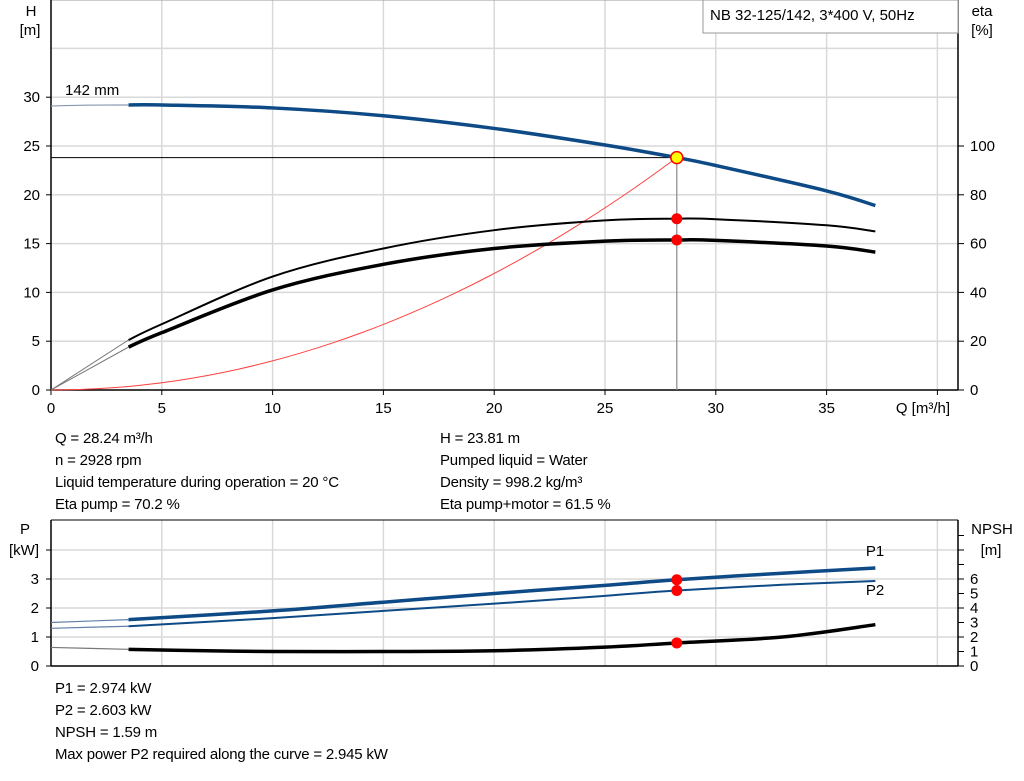 The width and height of the screenshot is (1024, 781). Describe the element at coordinates (89, 105) in the screenshot. I see `H-extrapolated` at that location.